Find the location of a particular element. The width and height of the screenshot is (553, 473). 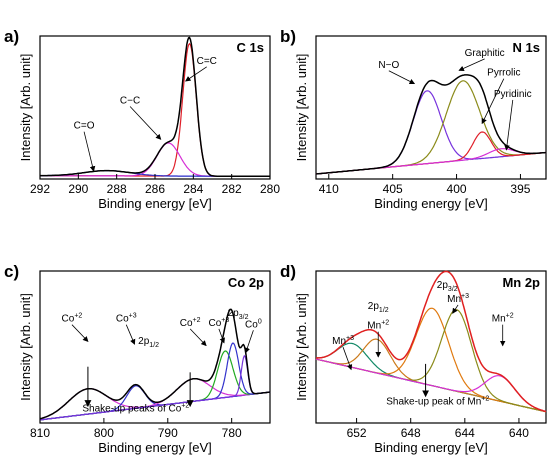

shakeup-label: Shake-up peak of Mn+2​ is located at coordinates (437, 402).